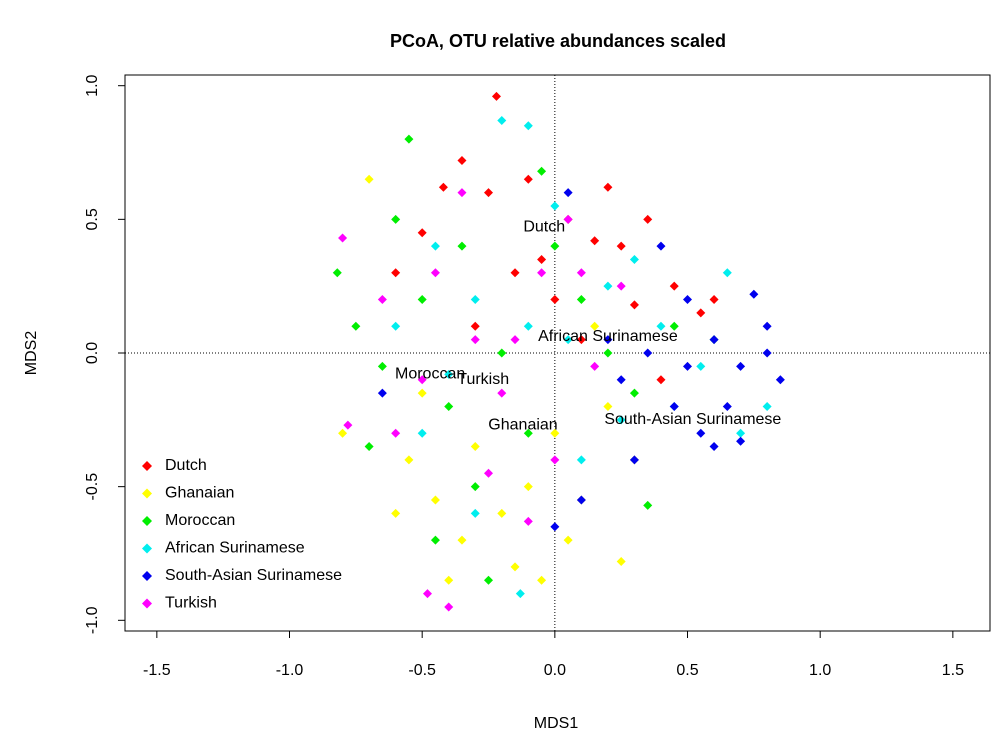  What do you see at coordinates (191, 603) in the screenshot?
I see `legend-label: Turkish` at bounding box center [191, 603].